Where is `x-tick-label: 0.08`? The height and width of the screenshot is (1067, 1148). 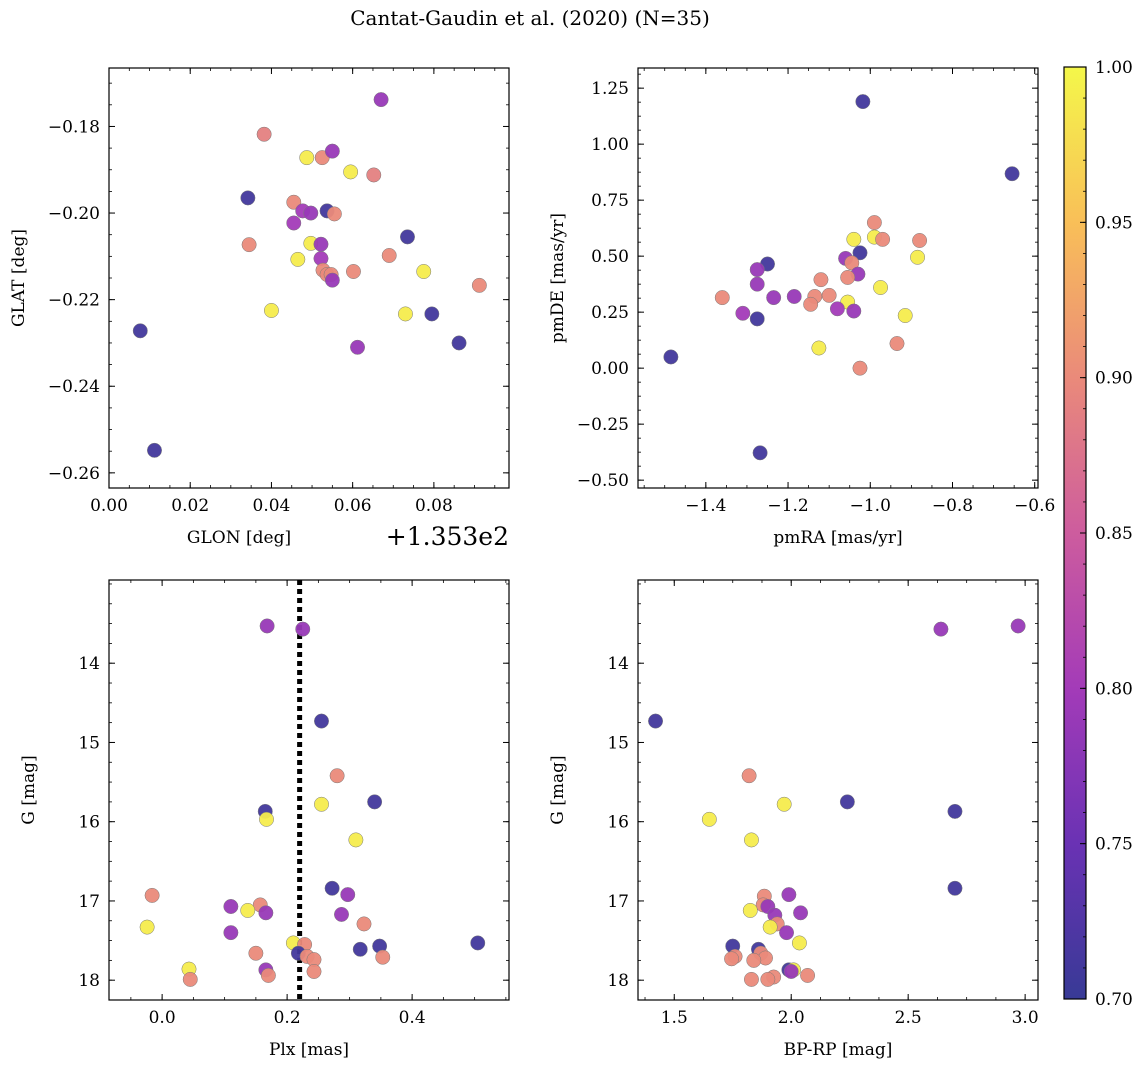 x-tick-label: 0.08 is located at coordinates (434, 506).